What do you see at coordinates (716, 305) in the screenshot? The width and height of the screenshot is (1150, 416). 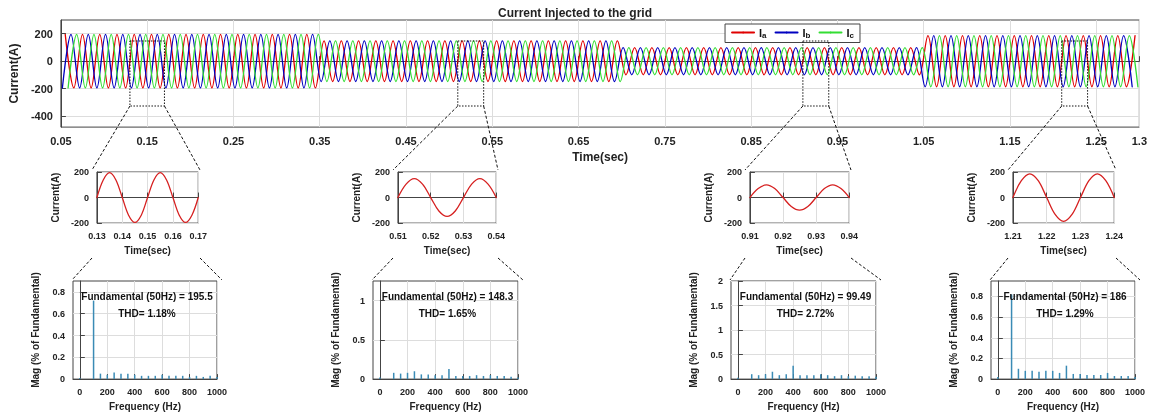 I see `y-tick-label: 1.5` at bounding box center [716, 305].